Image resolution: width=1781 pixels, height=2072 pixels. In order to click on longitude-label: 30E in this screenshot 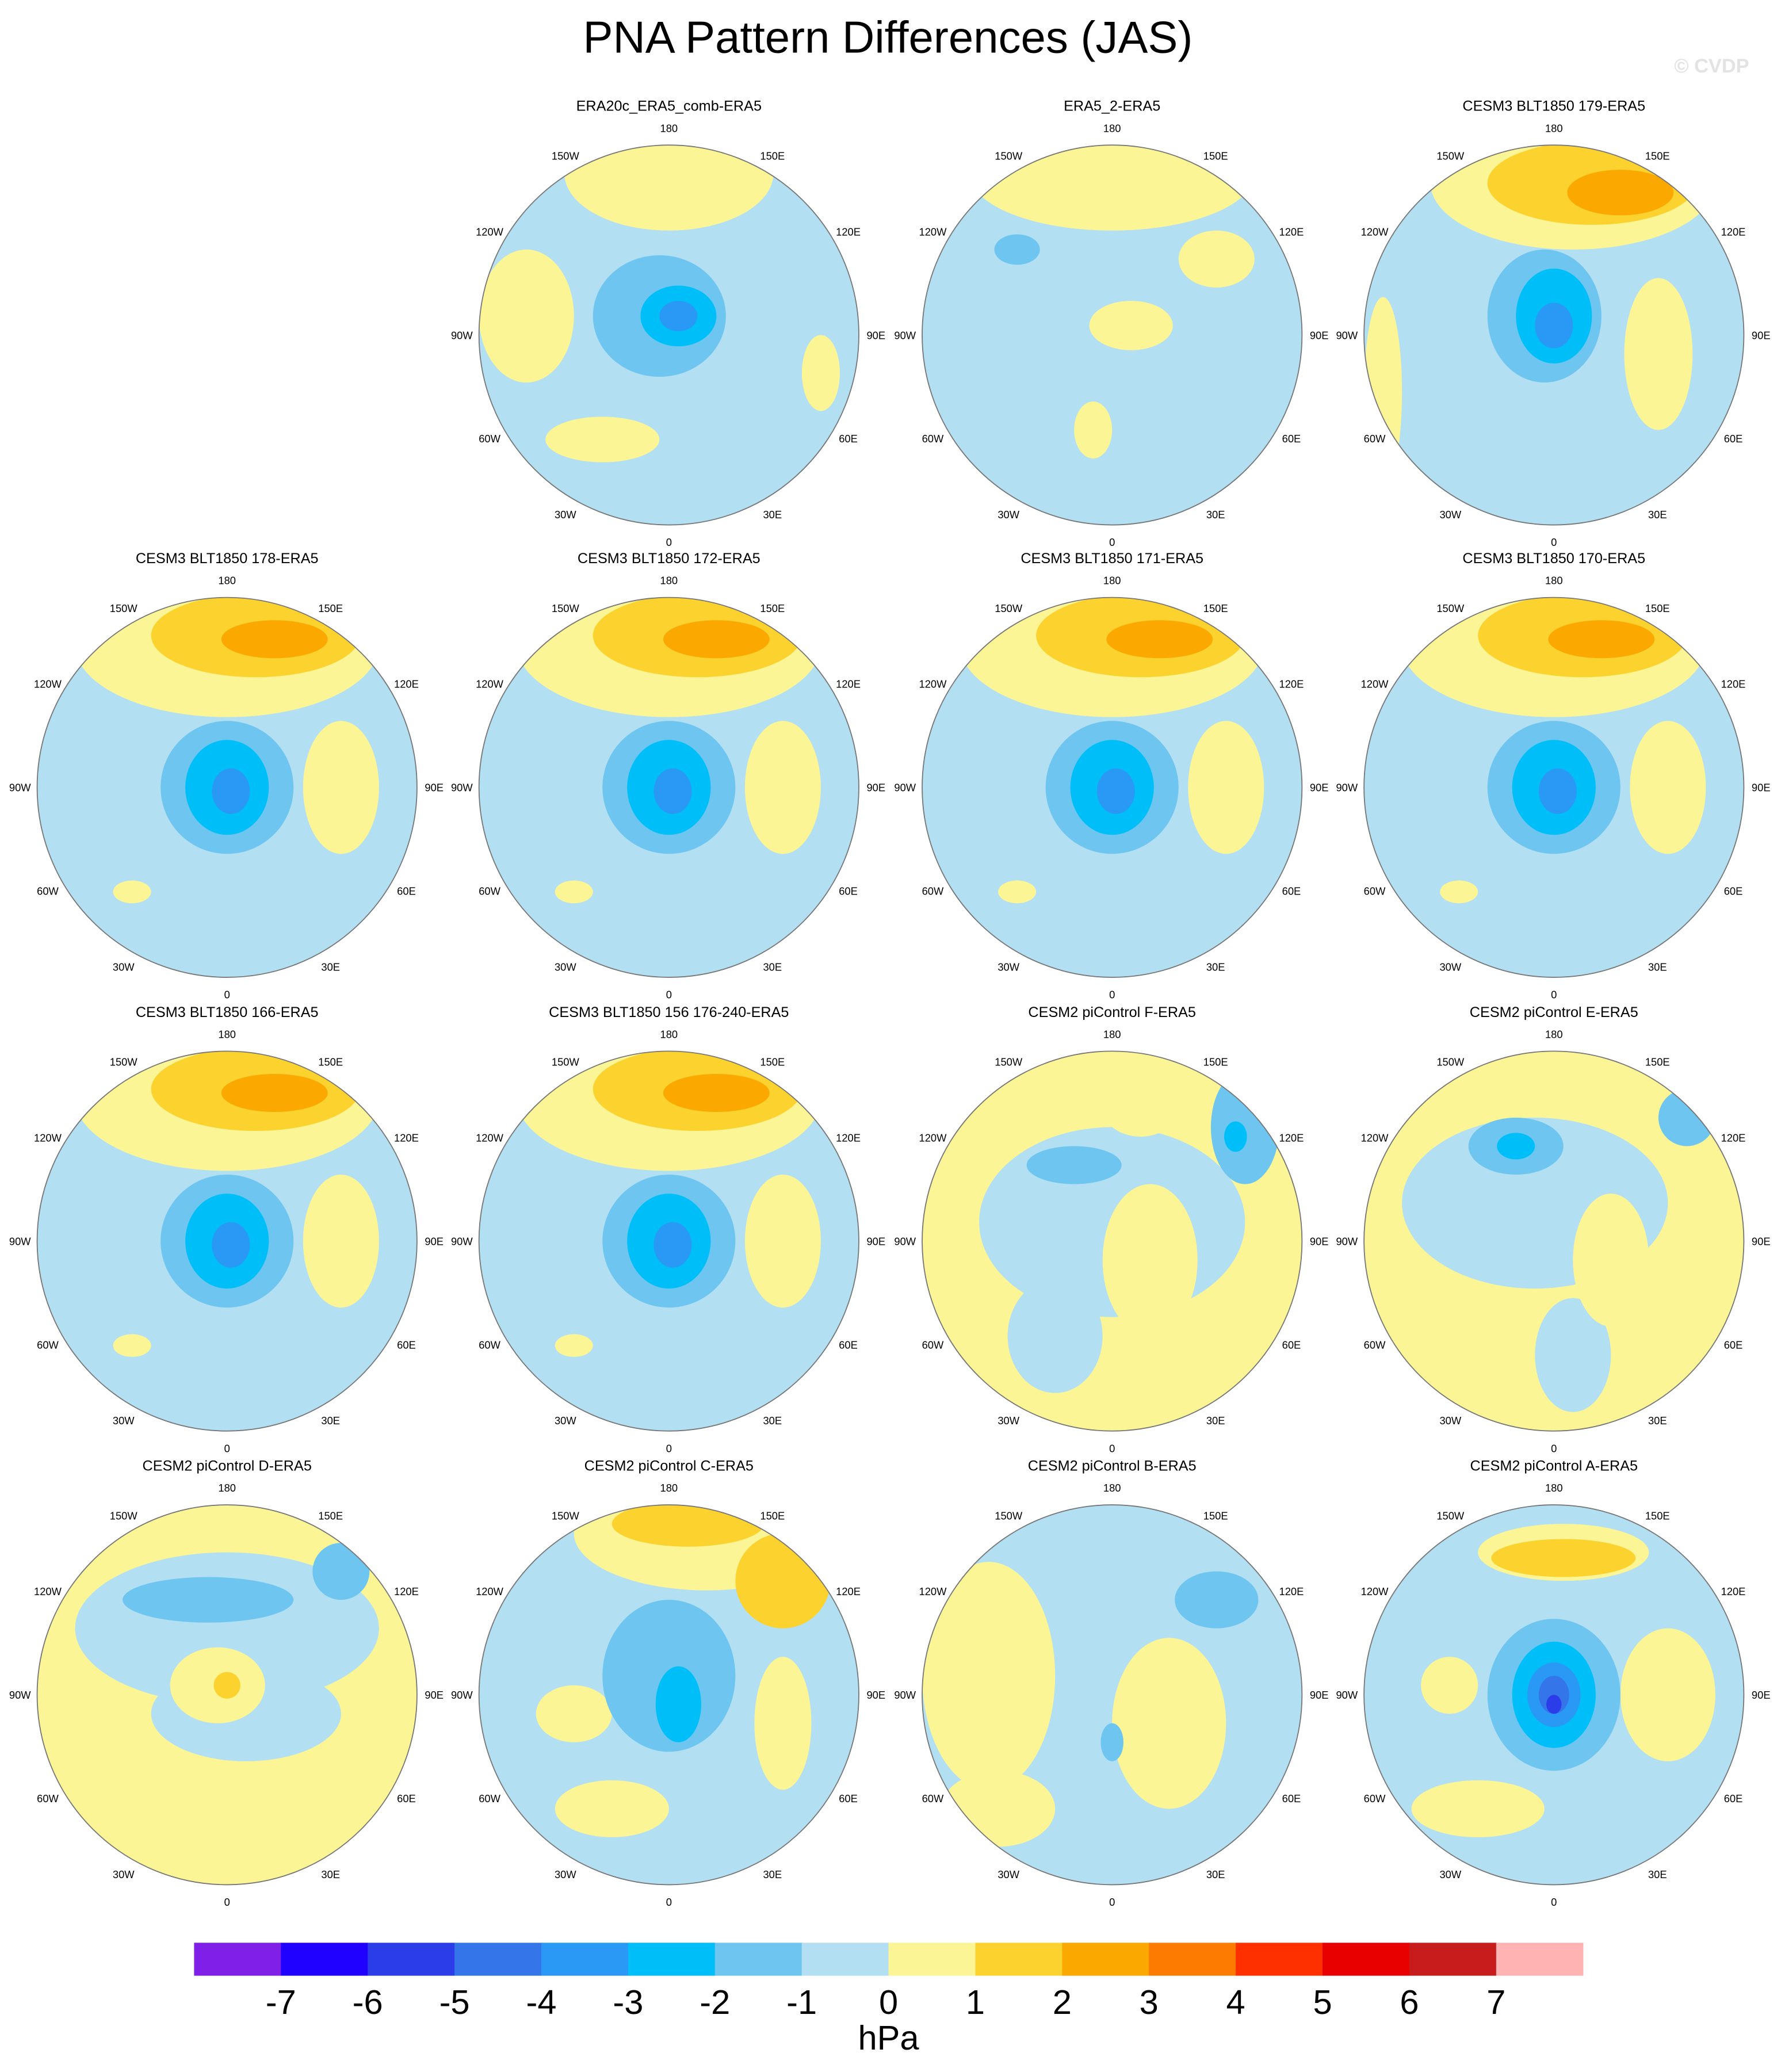, I will do `click(1657, 1874)`.